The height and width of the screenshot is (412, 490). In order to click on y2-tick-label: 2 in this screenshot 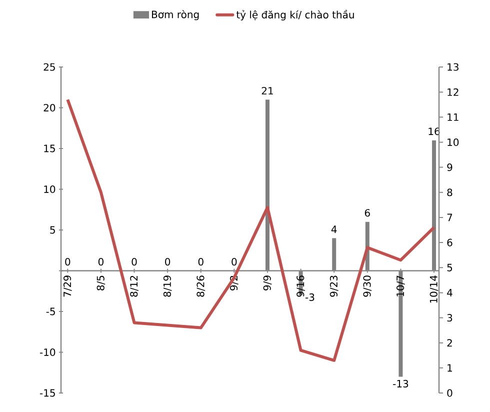, I will do `click(449, 343)`.